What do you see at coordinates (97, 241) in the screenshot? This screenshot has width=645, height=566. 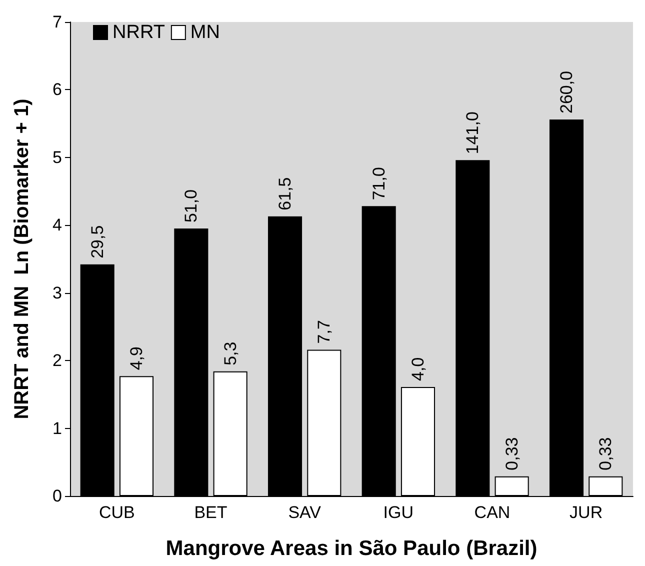 I see `annotation: 29,5` at bounding box center [97, 241].